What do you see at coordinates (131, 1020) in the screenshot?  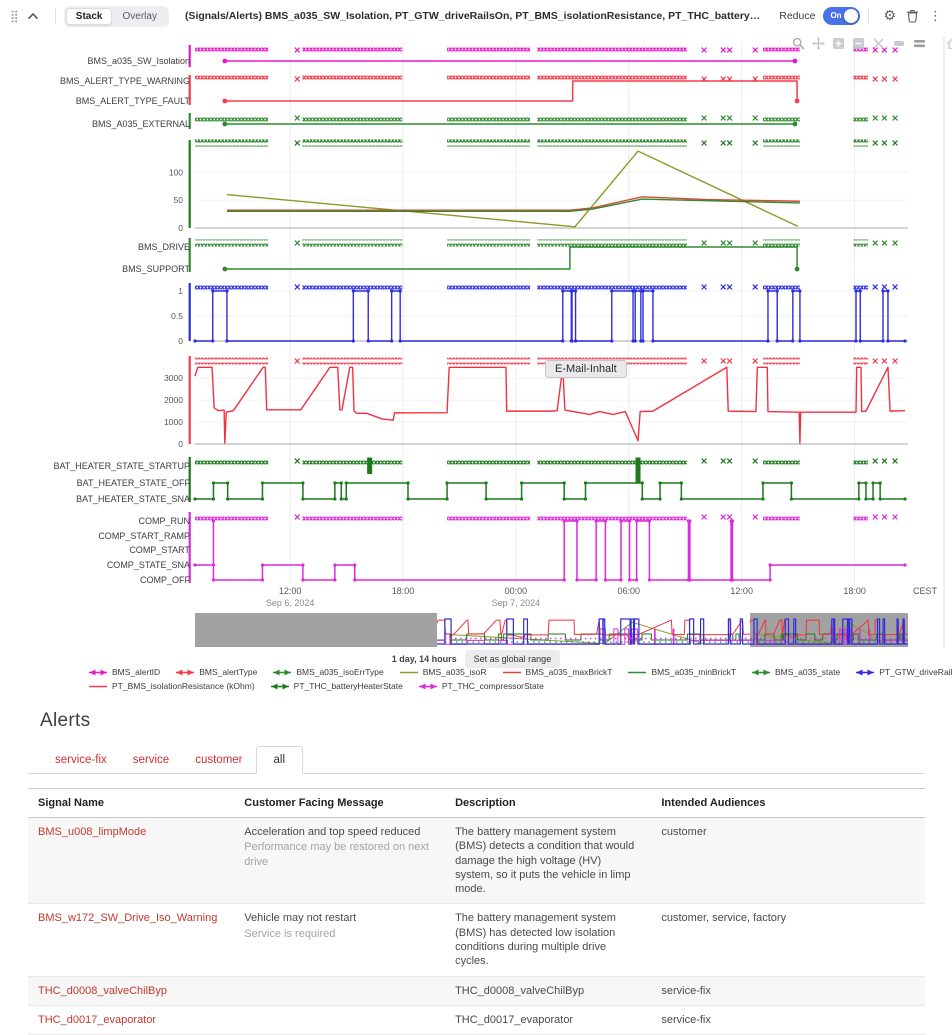 I see `signal-name-link: THC_d0017_evaporator` at bounding box center [131, 1020].